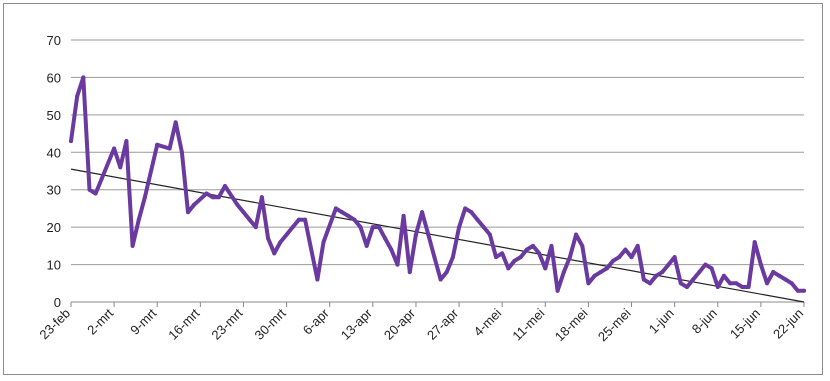 This screenshot has height=381, width=830. Describe the element at coordinates (54, 324) in the screenshot. I see `x-tick-label: 23-feb` at that location.